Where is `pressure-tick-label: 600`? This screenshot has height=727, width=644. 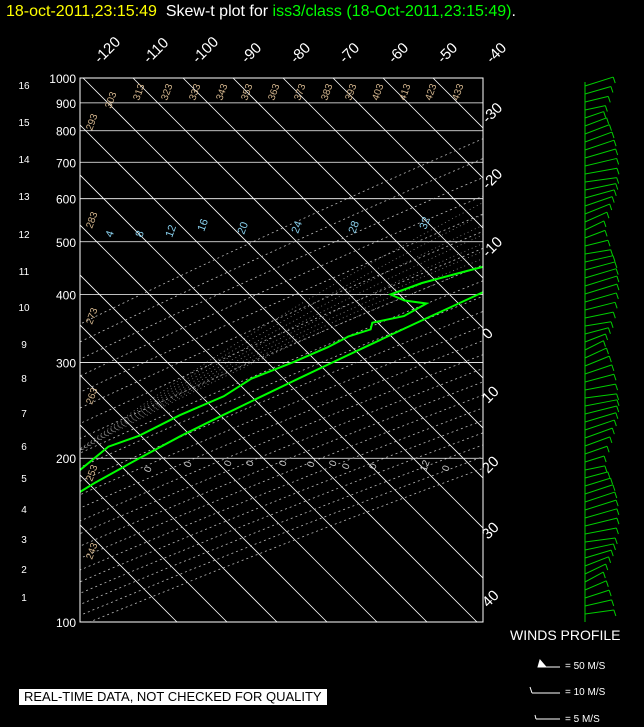 pressure-tick-label: 600 is located at coordinates (66, 200).